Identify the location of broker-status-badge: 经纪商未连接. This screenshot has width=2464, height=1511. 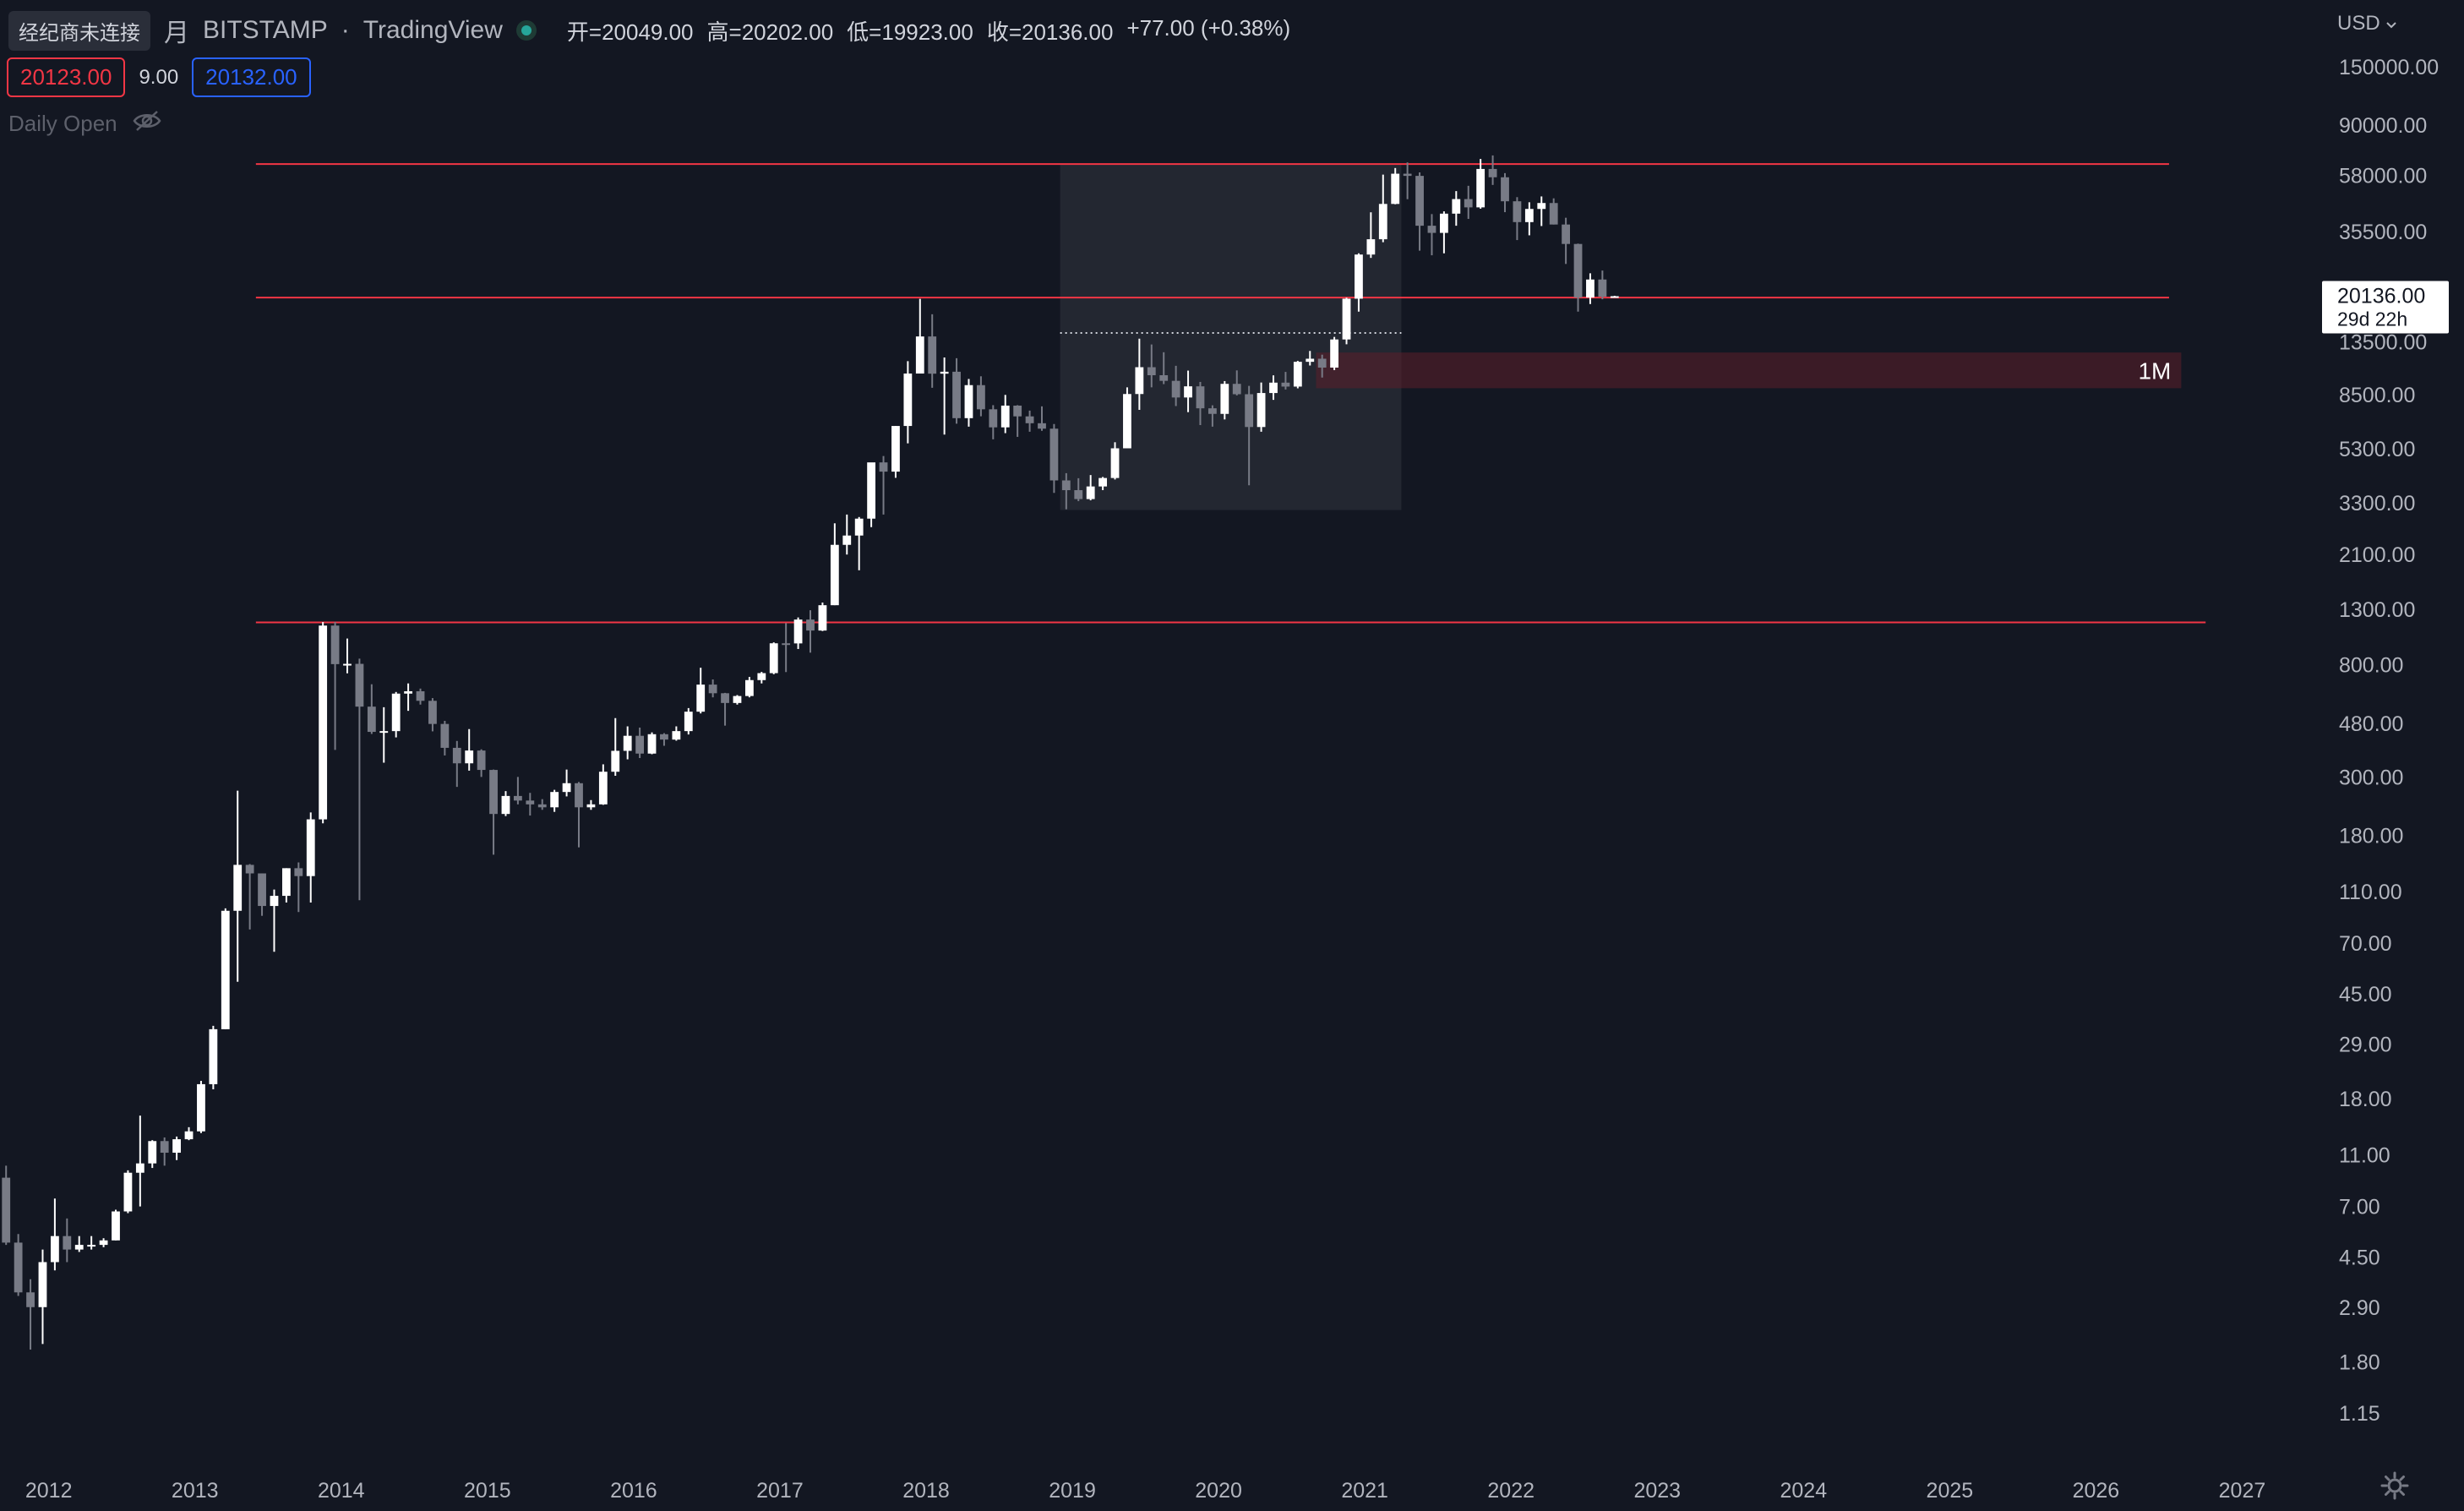
(79, 30).